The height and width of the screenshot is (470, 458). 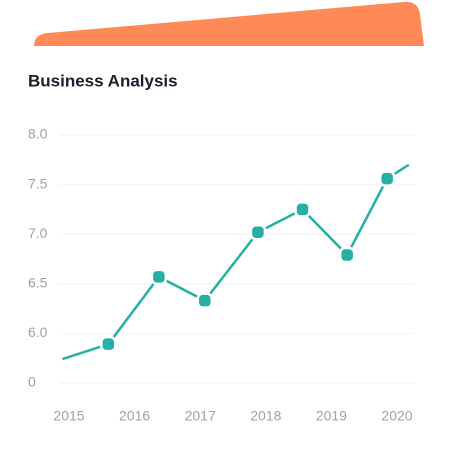 What do you see at coordinates (38, 283) in the screenshot?
I see `y-tick-label: 6.5` at bounding box center [38, 283].